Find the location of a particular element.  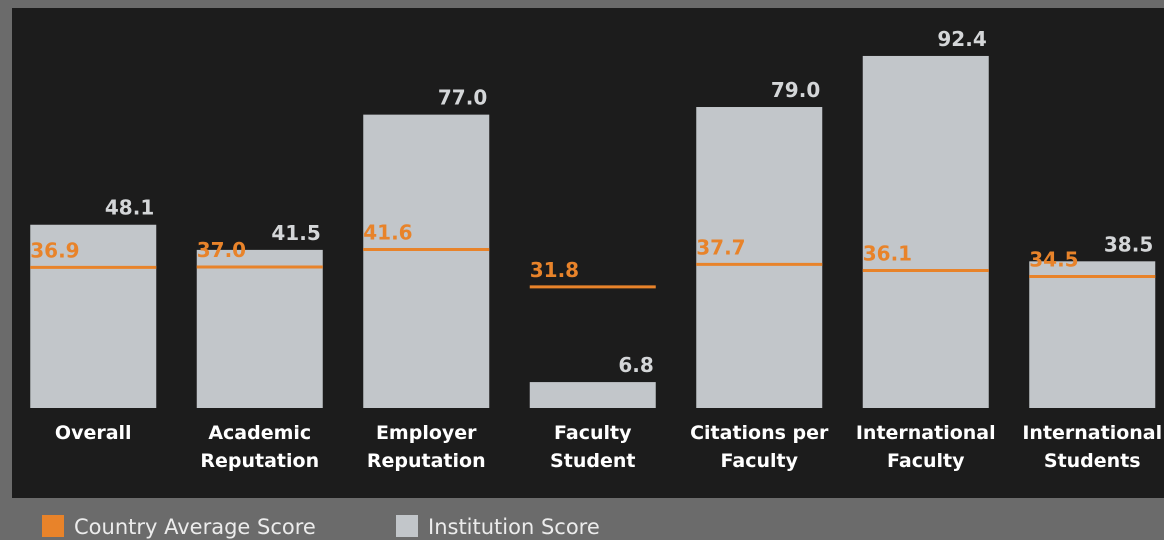

x-tick-label: Employer is located at coordinates (426, 433).